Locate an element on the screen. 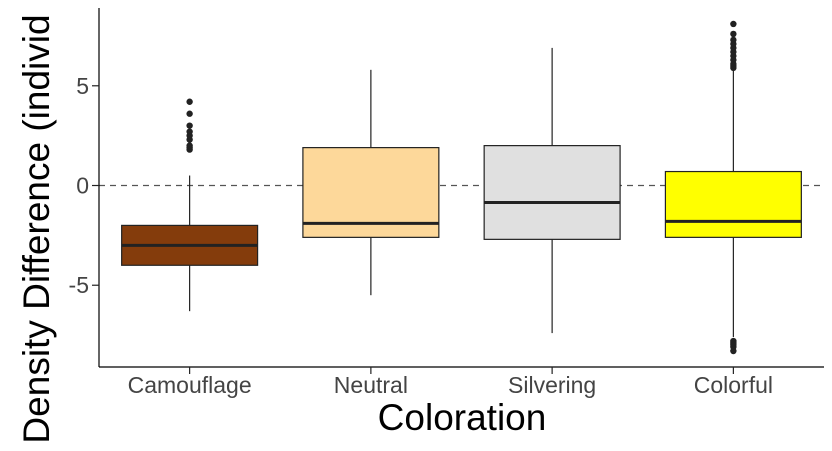 The height and width of the screenshot is (451, 832). x-tick-label: Camouflage is located at coordinates (190, 385).